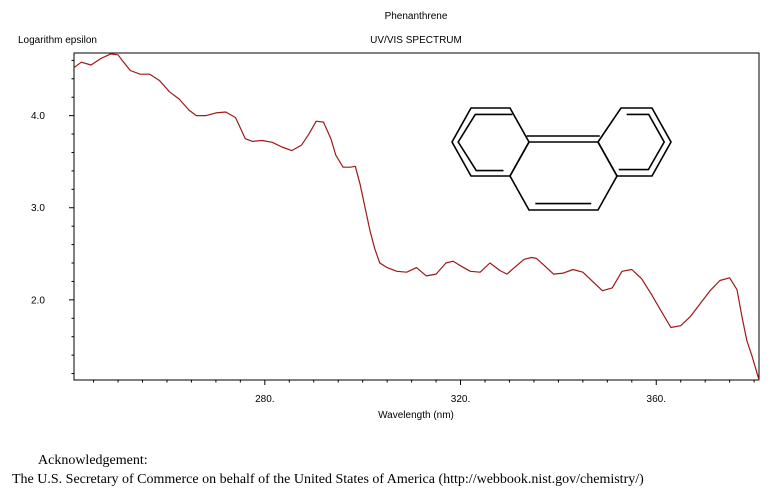  I want to click on x-tick-label: 320., so click(460, 399).